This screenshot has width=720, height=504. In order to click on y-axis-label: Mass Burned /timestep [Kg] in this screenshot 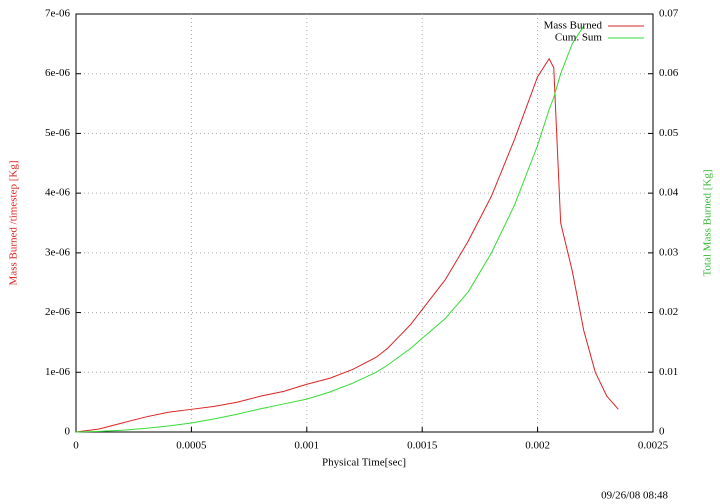, I will do `click(14, 223)`.